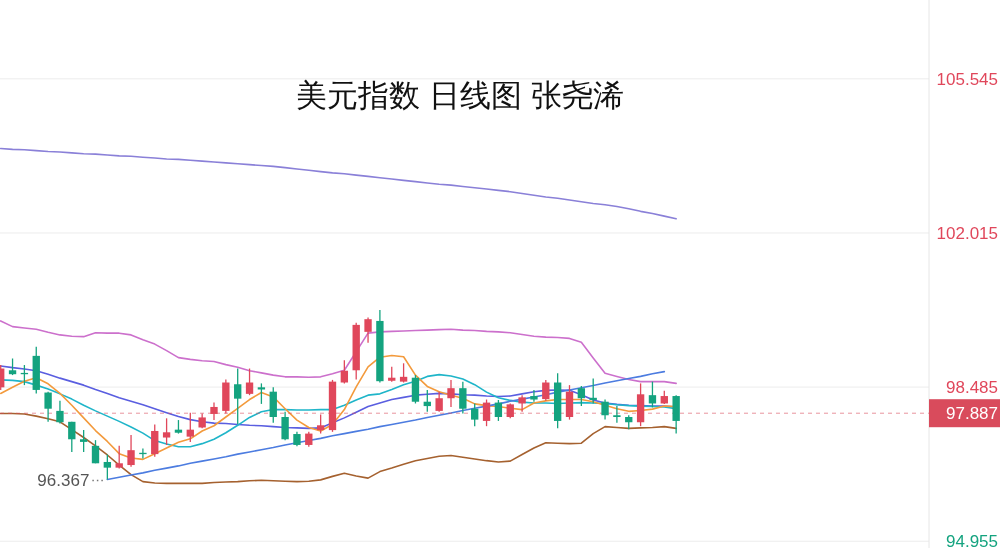 The image size is (1008, 548). Describe the element at coordinates (972, 388) in the screenshot. I see `y-tick-label: 98.485` at that location.